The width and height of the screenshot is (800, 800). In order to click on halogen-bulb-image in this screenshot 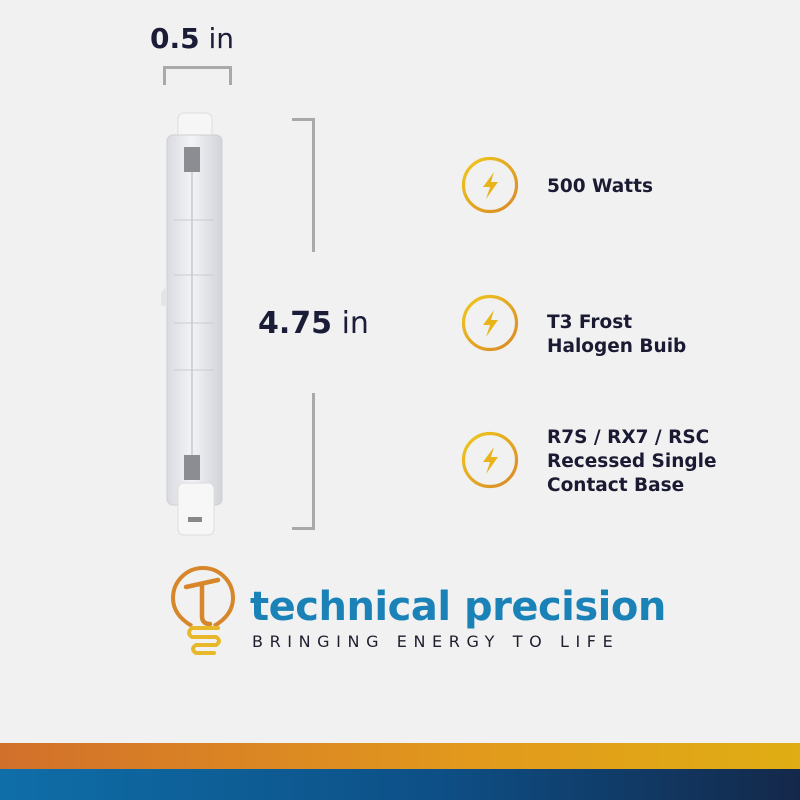, I will do `click(192, 324)`.